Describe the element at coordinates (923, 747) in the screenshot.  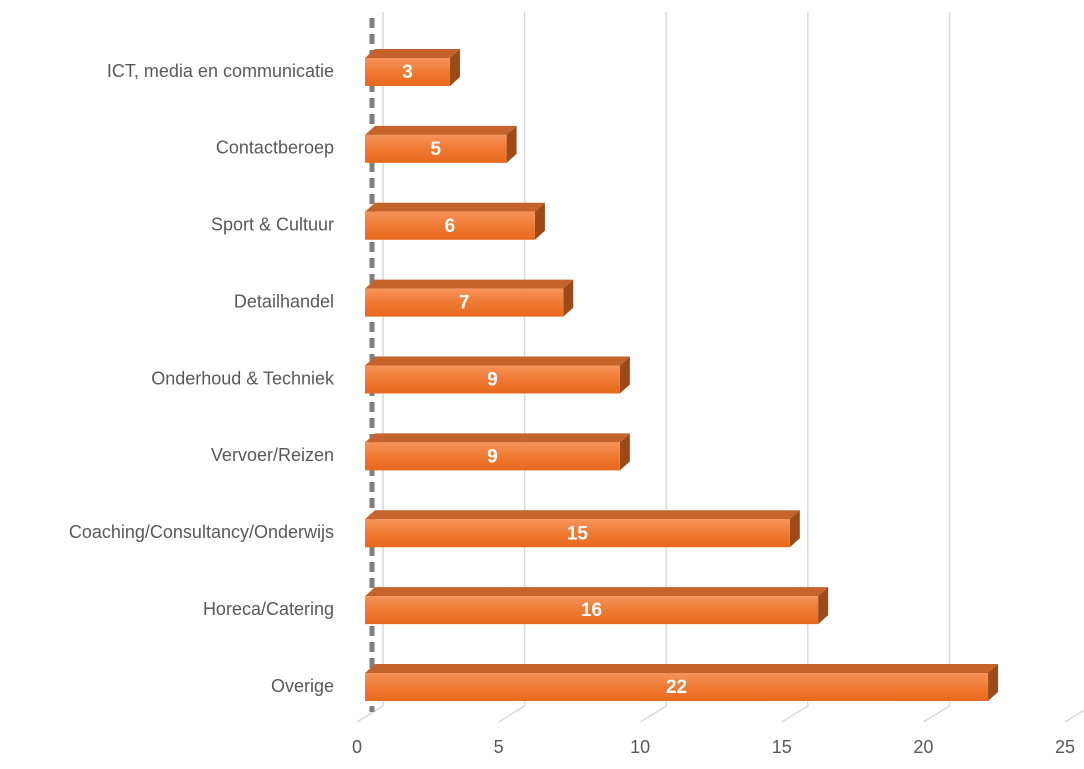
I see `x-tick-label: 20` at that location.